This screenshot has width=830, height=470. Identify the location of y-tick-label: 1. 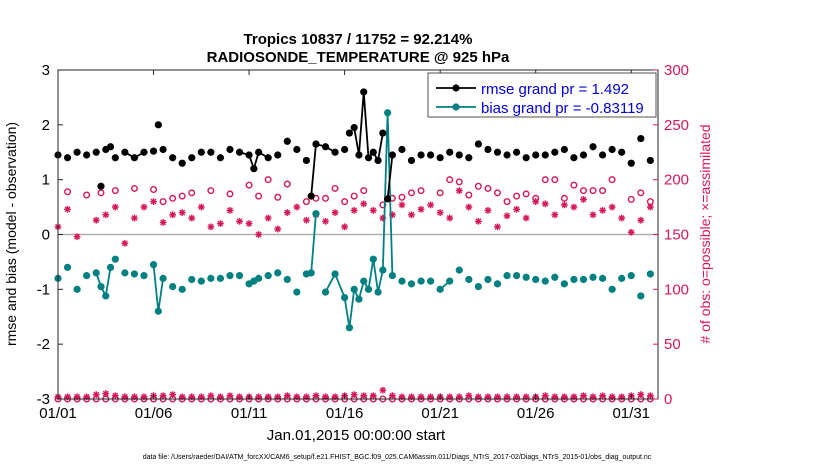
(46, 180).